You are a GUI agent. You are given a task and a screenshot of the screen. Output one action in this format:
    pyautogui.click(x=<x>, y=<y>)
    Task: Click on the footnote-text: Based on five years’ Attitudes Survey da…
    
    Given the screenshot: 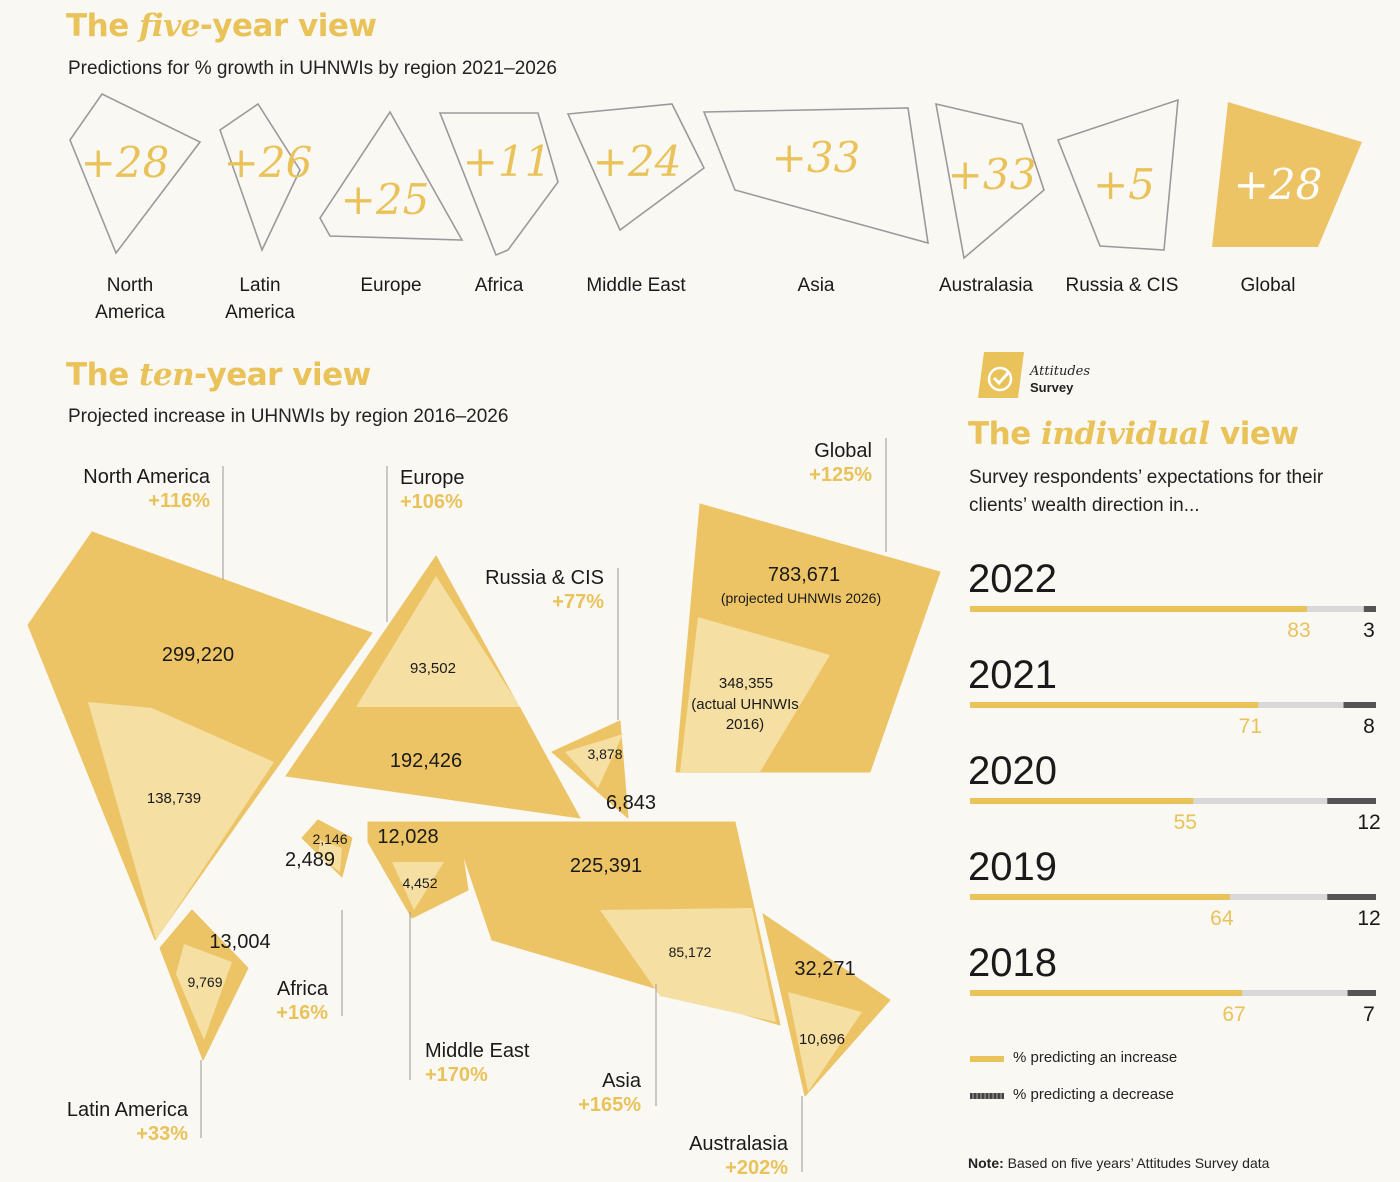 What is the action you would take?
    pyautogui.click(x=1136, y=1163)
    